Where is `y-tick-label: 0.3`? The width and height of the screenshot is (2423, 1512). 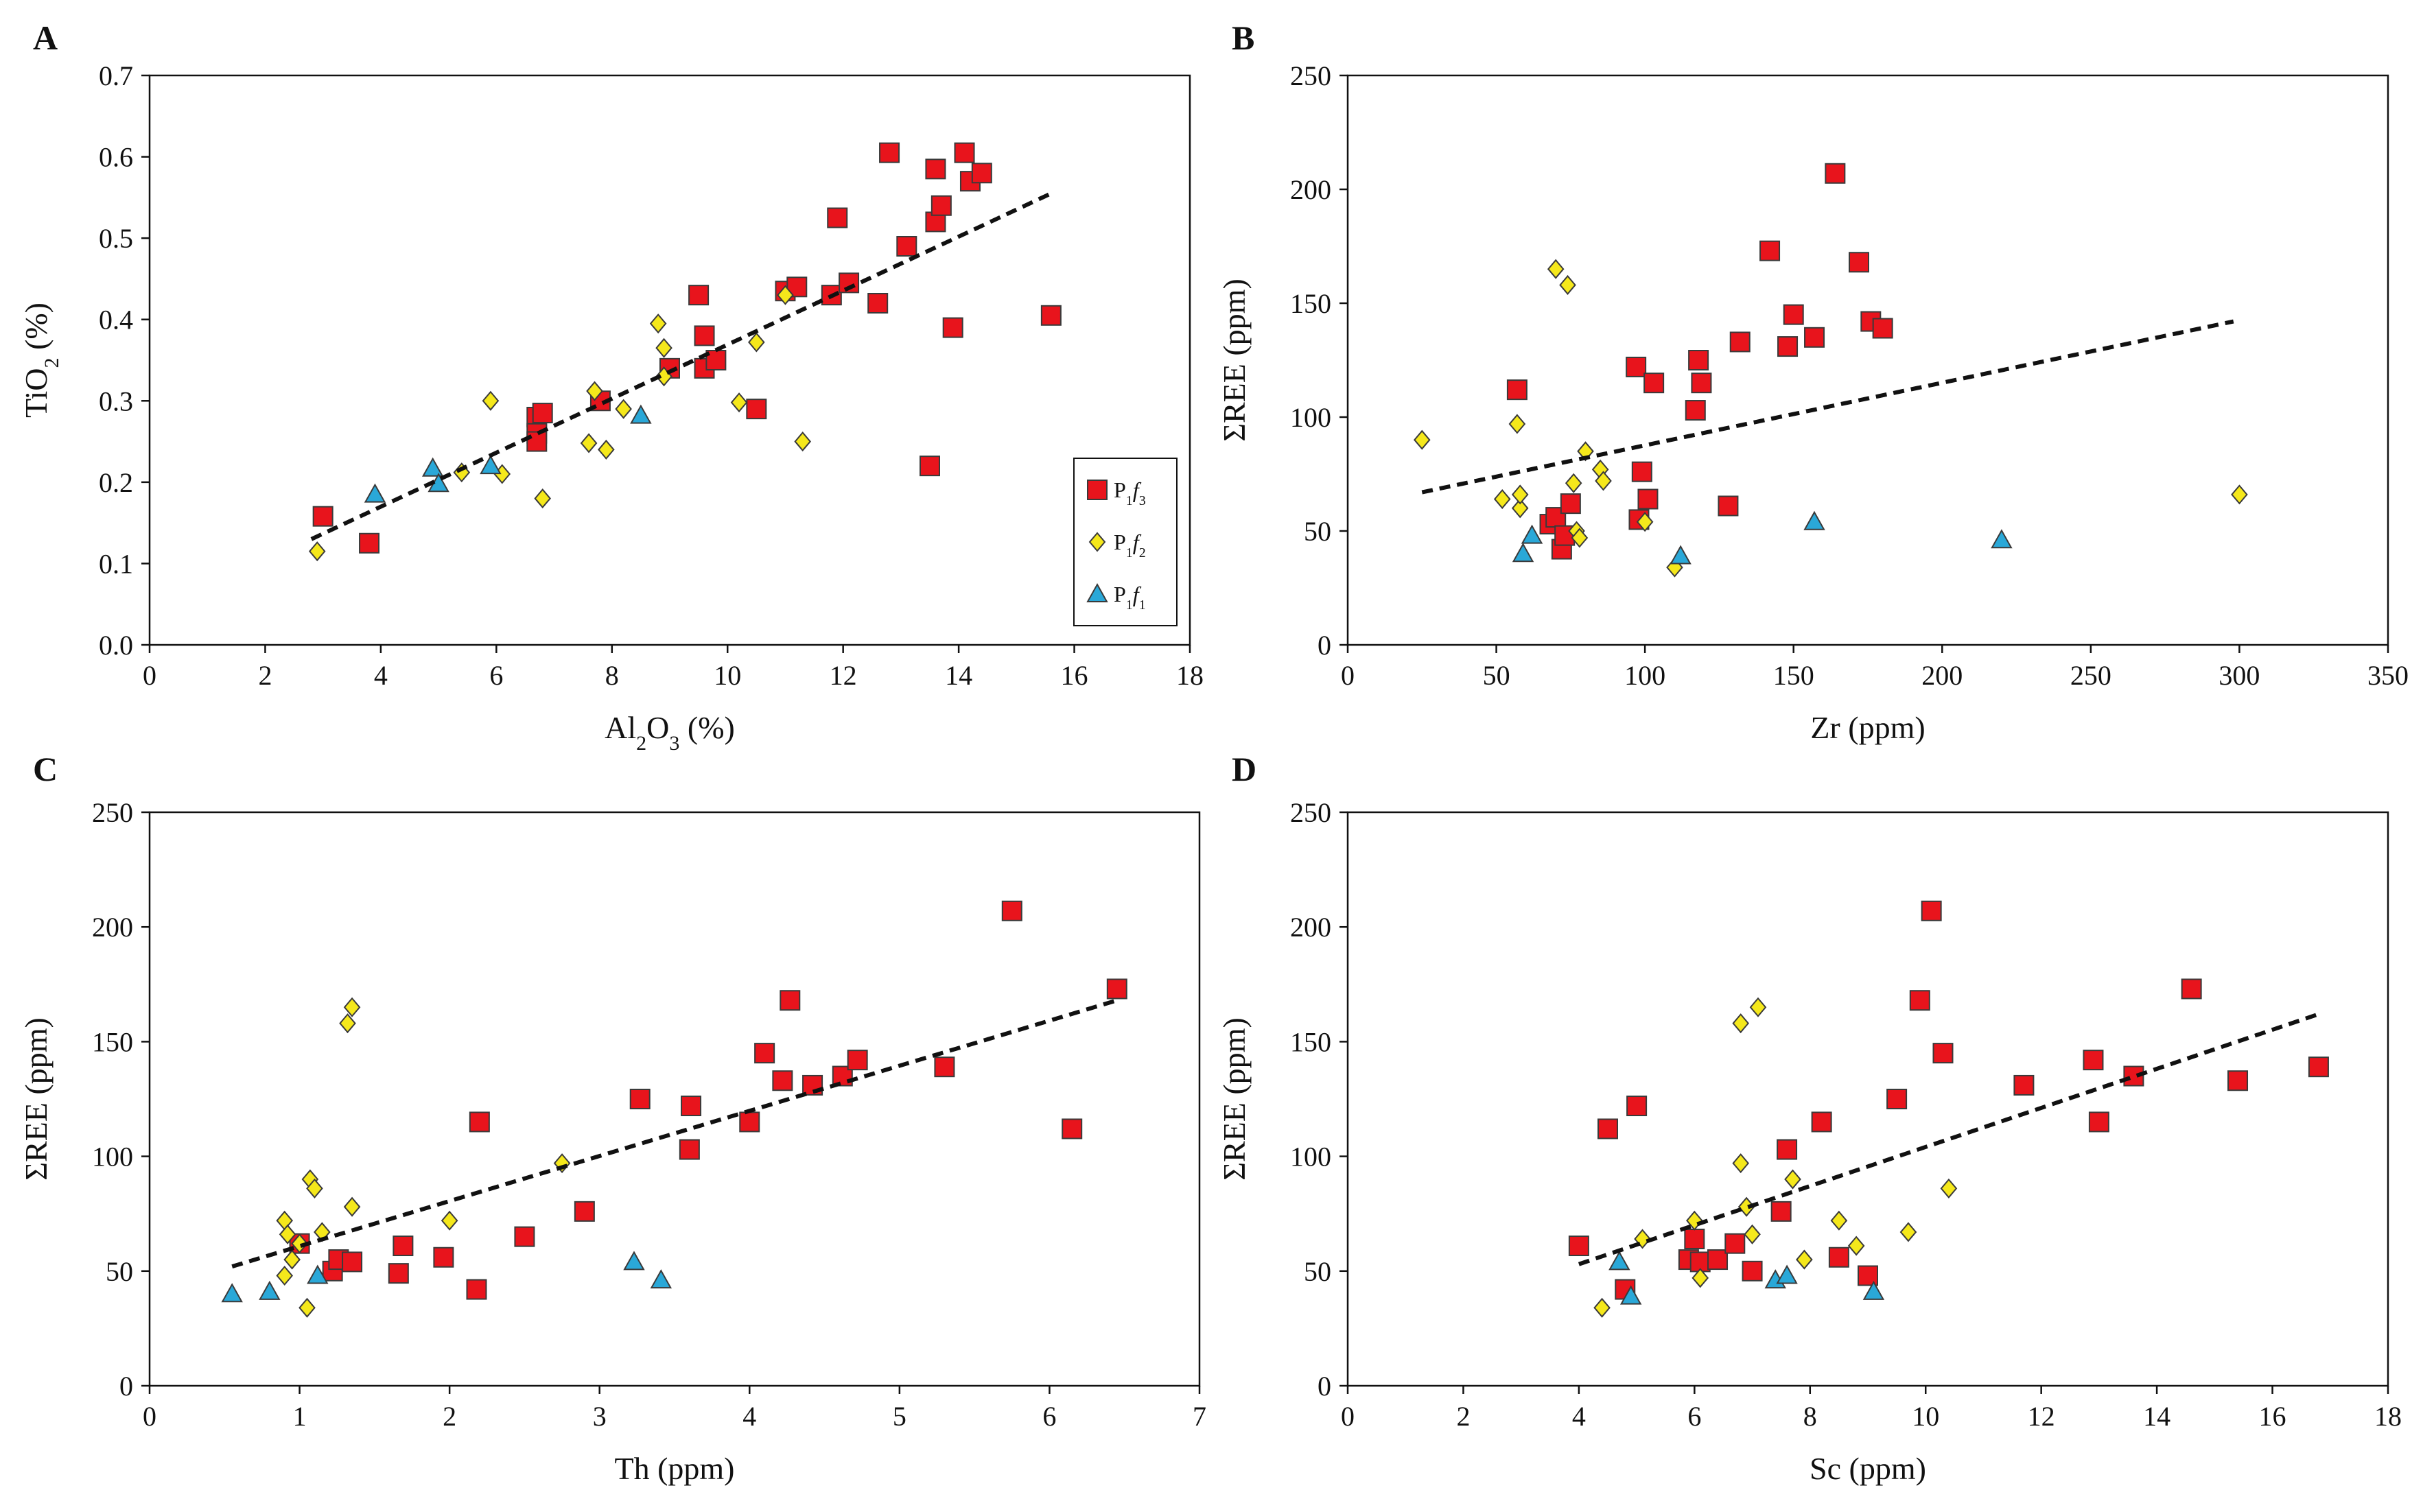 y-tick-label: 0.3 is located at coordinates (116, 401).